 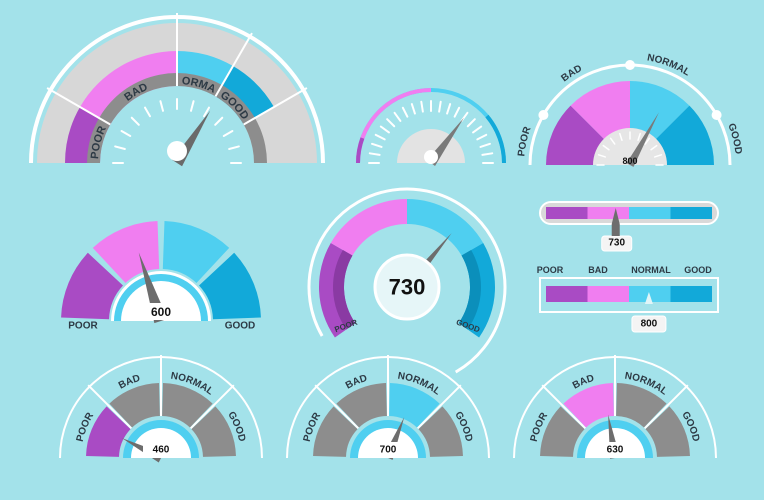 What do you see at coordinates (495, 139) in the screenshot?
I see `outer-arc-good` at bounding box center [495, 139].